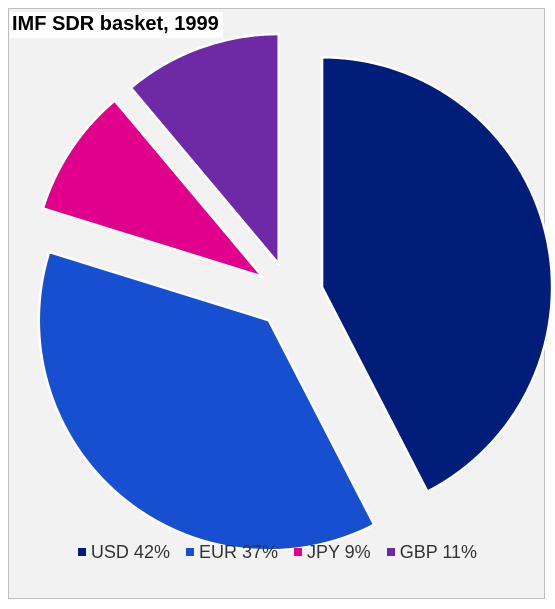  What do you see at coordinates (116, 25) in the screenshot?
I see `chart-title: IMF SDR basket, 1999` at bounding box center [116, 25].